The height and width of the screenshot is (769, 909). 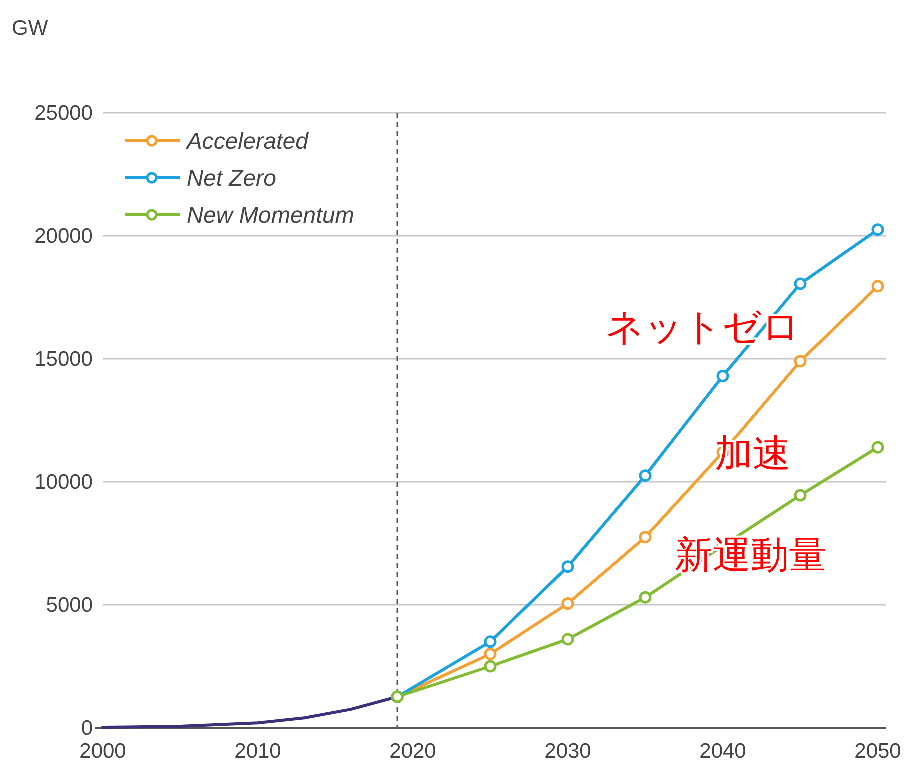 What do you see at coordinates (878, 751) in the screenshot?
I see `x-tick-label: 2050` at bounding box center [878, 751].